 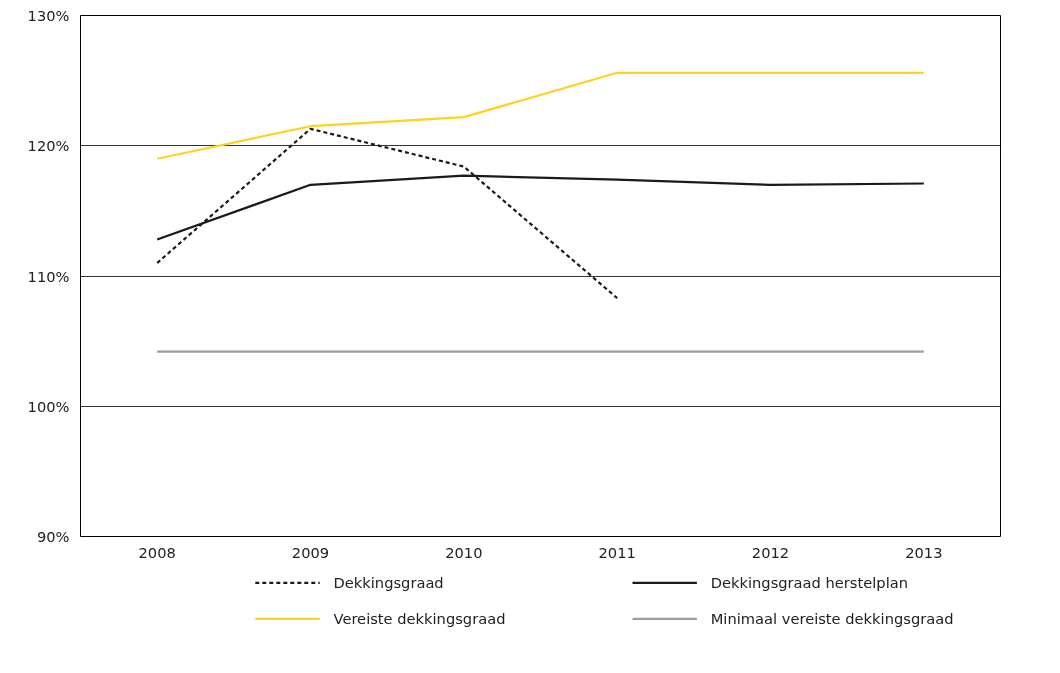 What do you see at coordinates (617, 552) in the screenshot?
I see `x-tick-label: 2011` at bounding box center [617, 552].